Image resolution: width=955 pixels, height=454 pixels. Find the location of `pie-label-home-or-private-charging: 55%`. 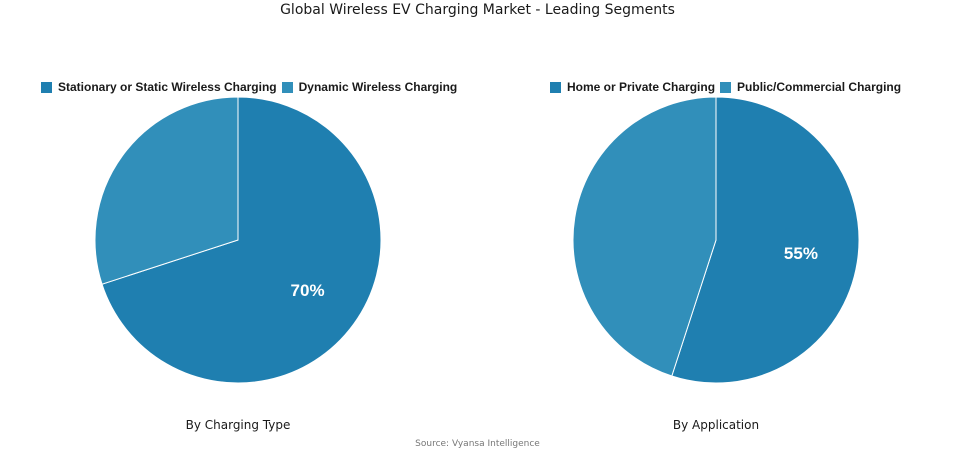

pie-label-home-or-private-charging: 55% is located at coordinates (801, 253).